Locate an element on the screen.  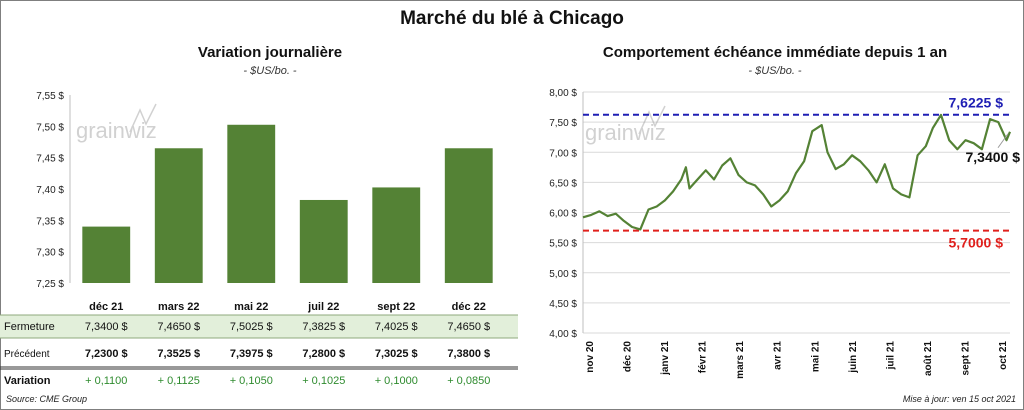
x-tick-label: déc 21 is located at coordinates (106, 307).